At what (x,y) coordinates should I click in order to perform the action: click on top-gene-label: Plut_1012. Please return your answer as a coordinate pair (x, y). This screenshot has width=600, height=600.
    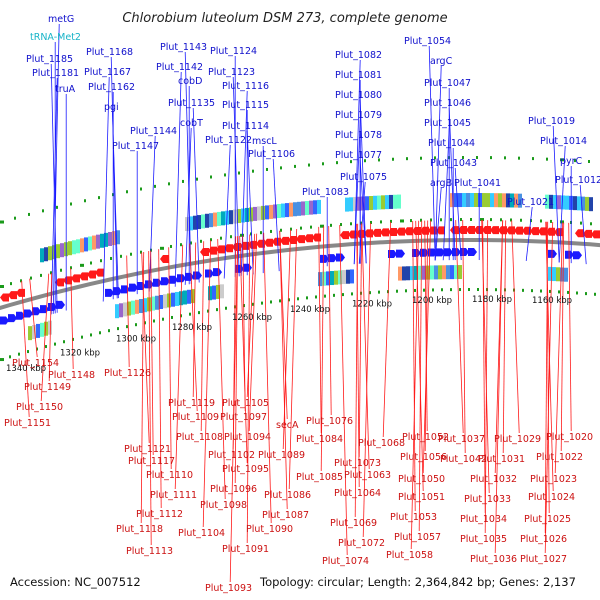
    Looking at the image, I should click on (577, 180).